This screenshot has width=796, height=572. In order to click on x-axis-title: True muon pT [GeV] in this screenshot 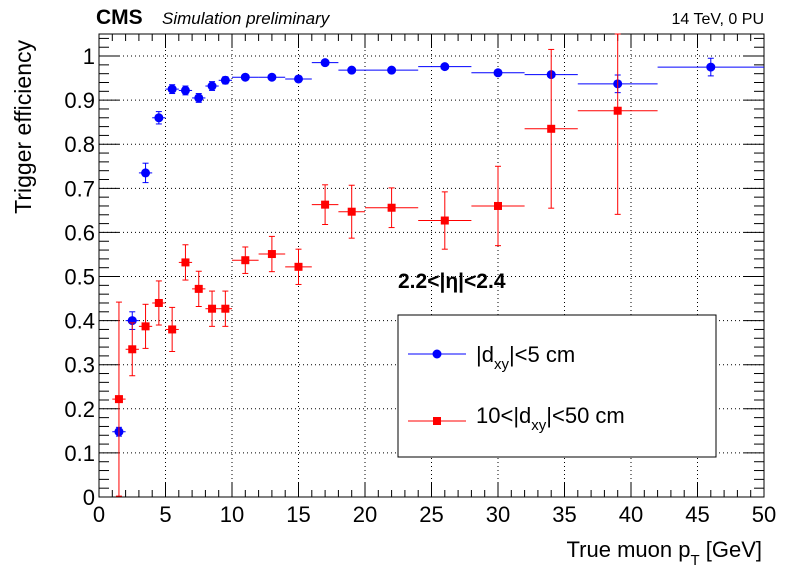, I will do `click(664, 553)`.